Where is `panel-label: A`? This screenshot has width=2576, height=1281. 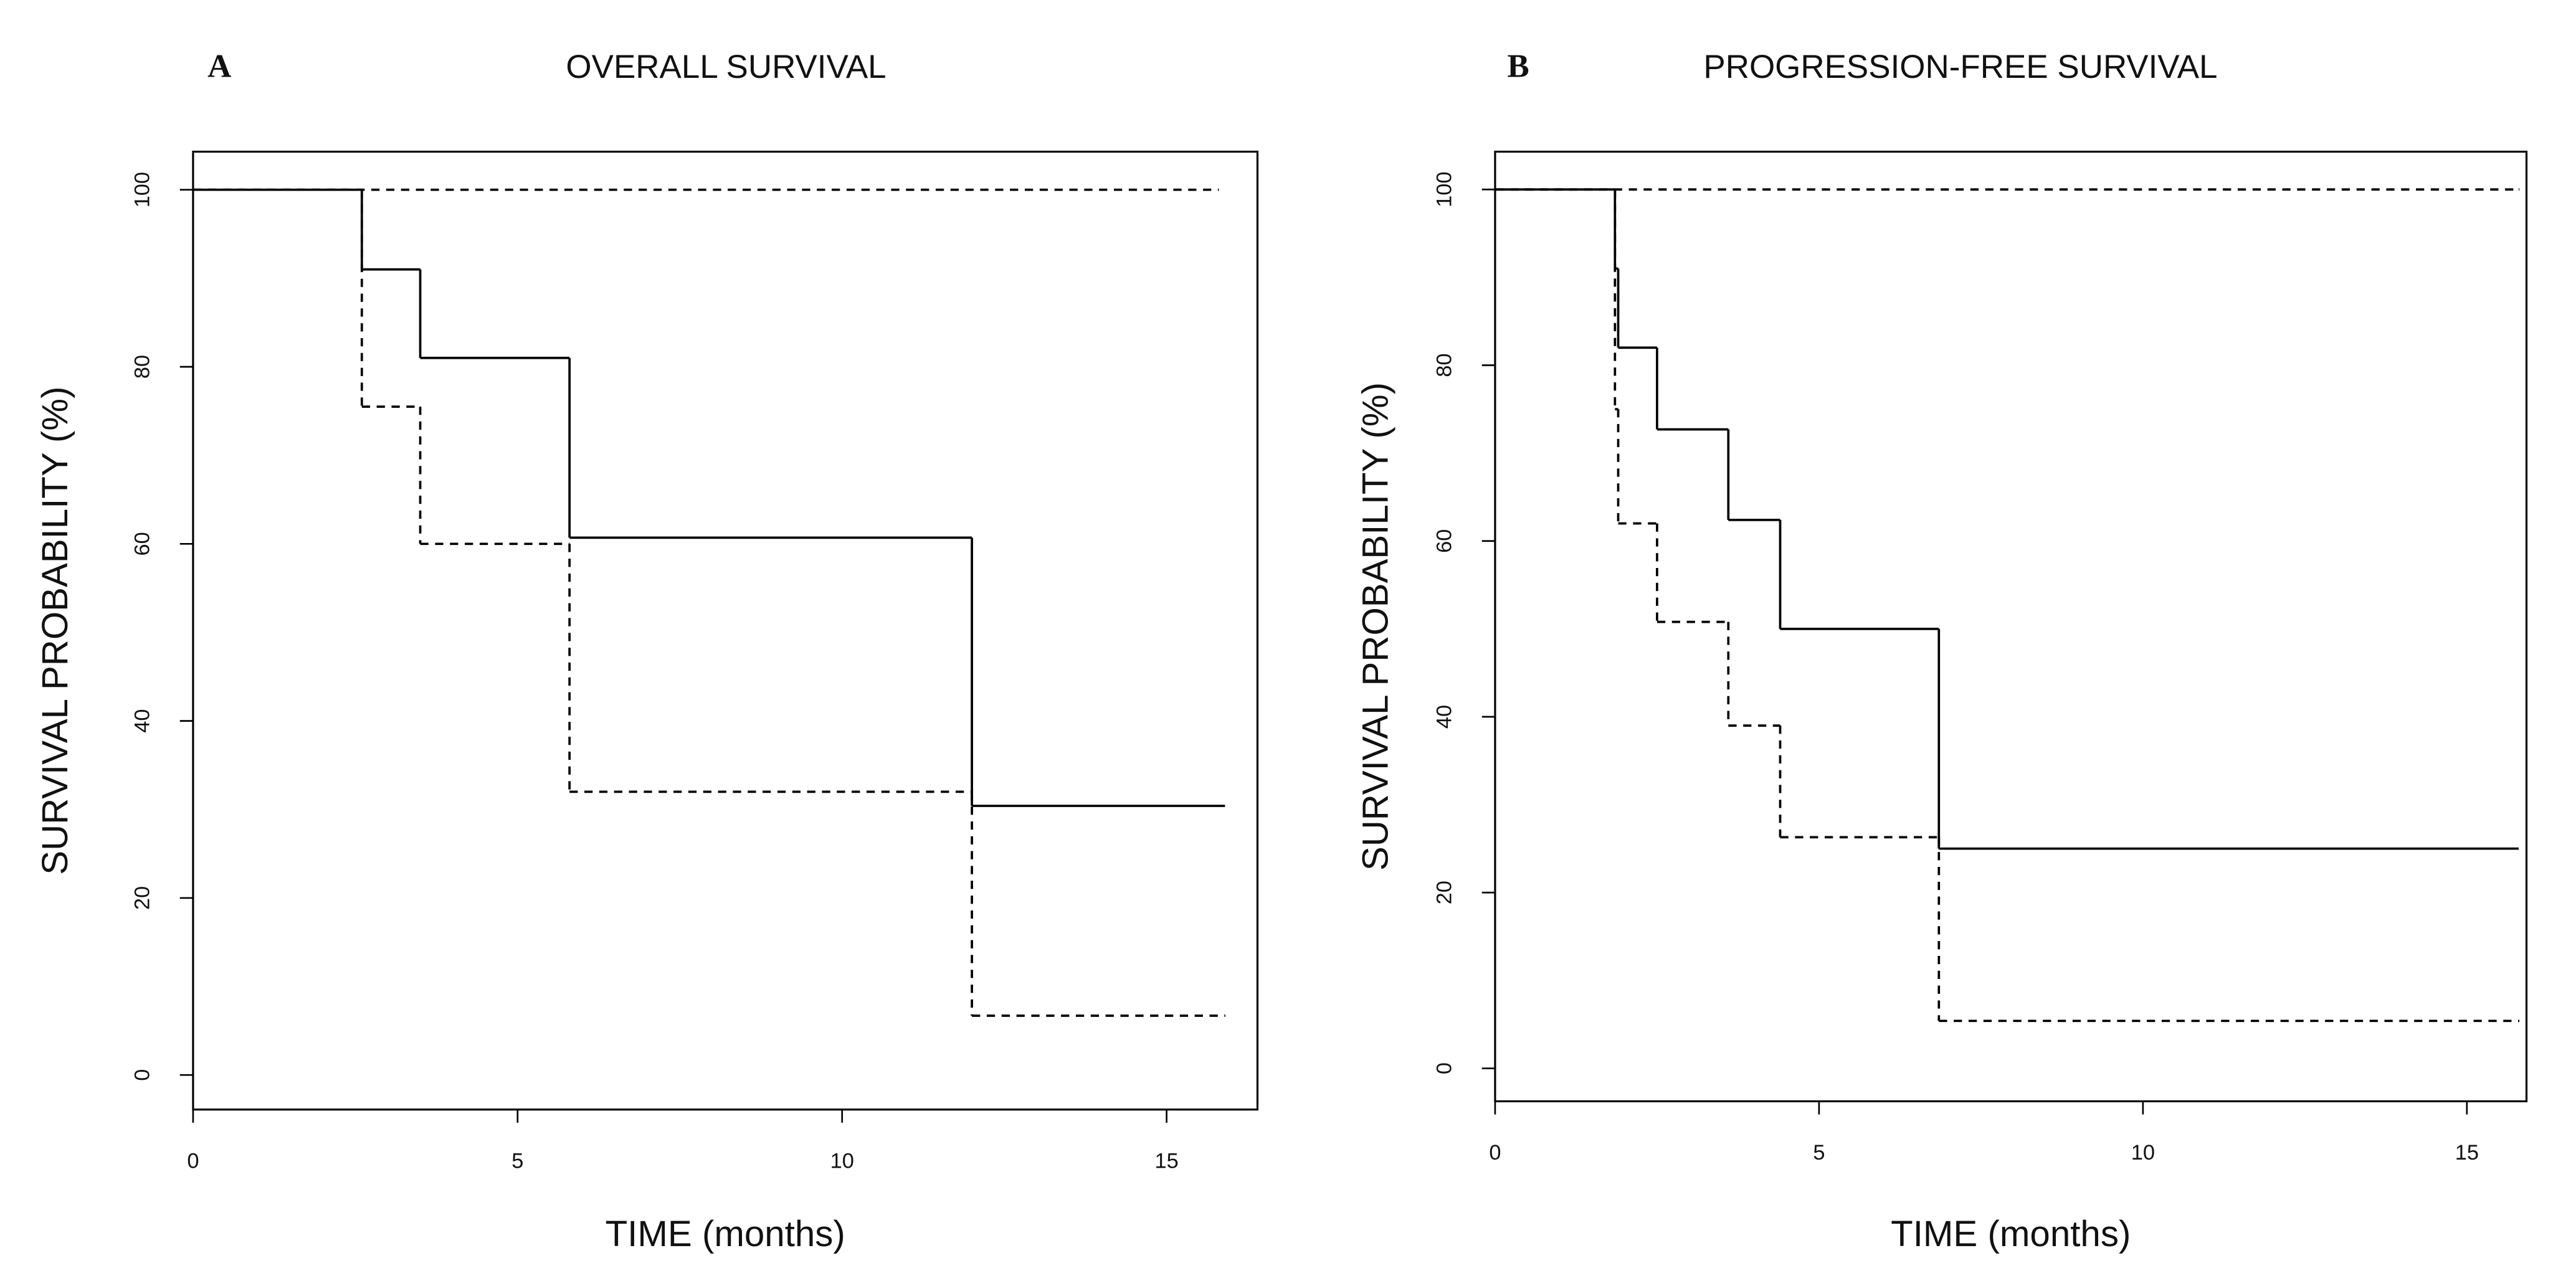
panel-label: A is located at coordinates (219, 66).